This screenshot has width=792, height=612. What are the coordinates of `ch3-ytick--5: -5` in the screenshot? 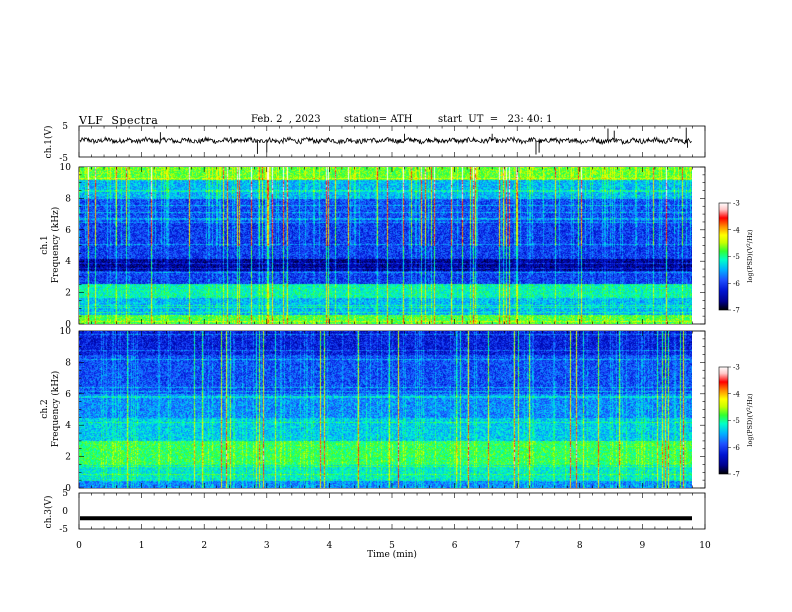 It's located at (63, 530).